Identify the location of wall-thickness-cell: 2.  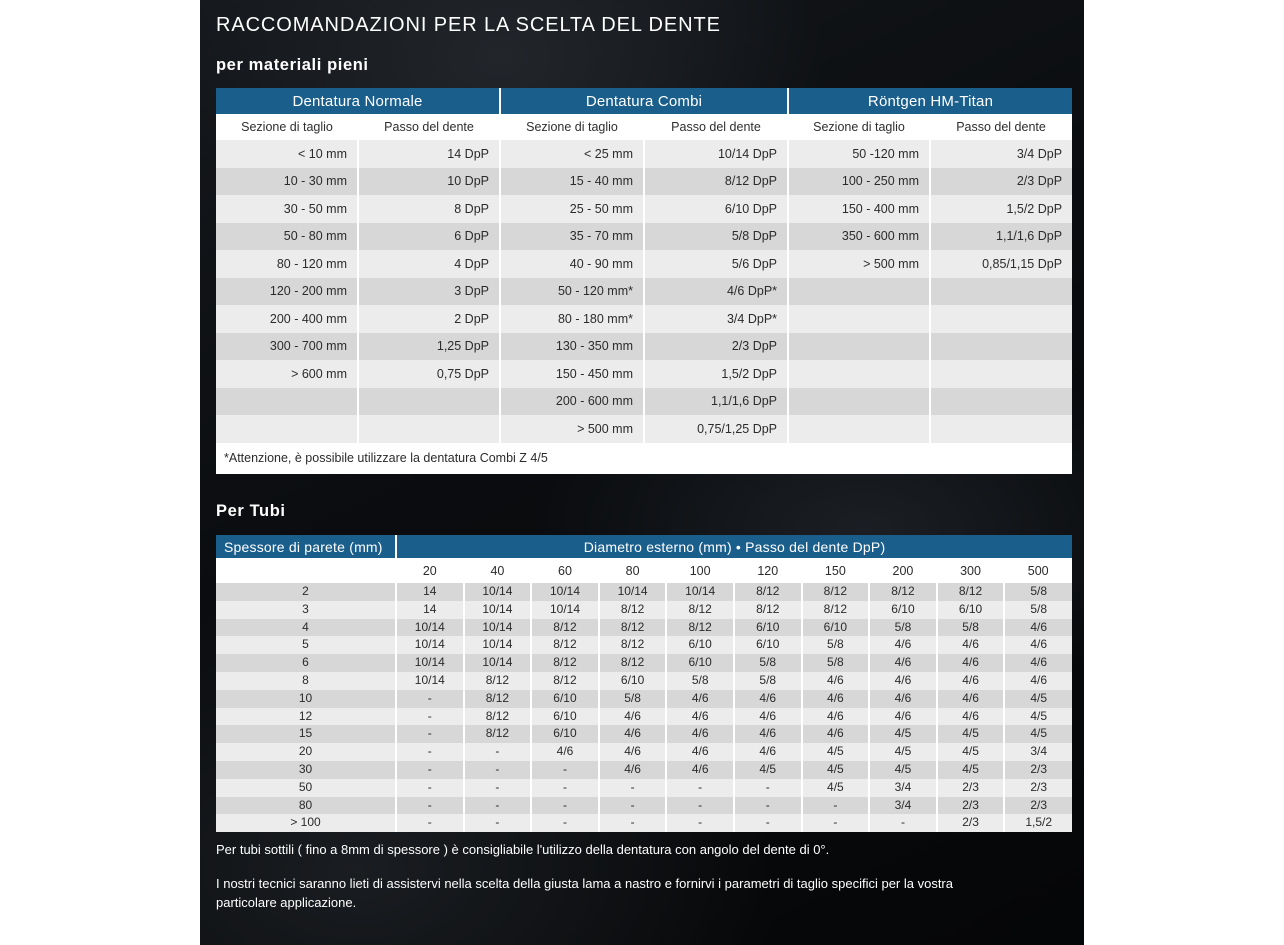
(306, 592).